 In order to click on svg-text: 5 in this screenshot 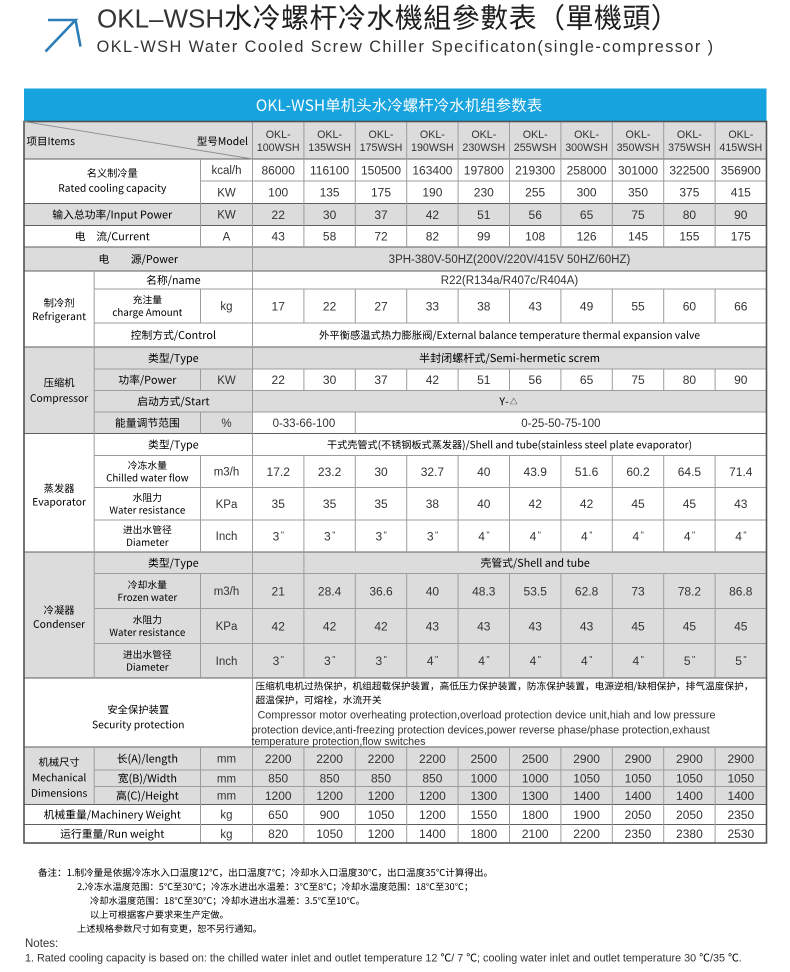, I will do `click(687, 661)`.